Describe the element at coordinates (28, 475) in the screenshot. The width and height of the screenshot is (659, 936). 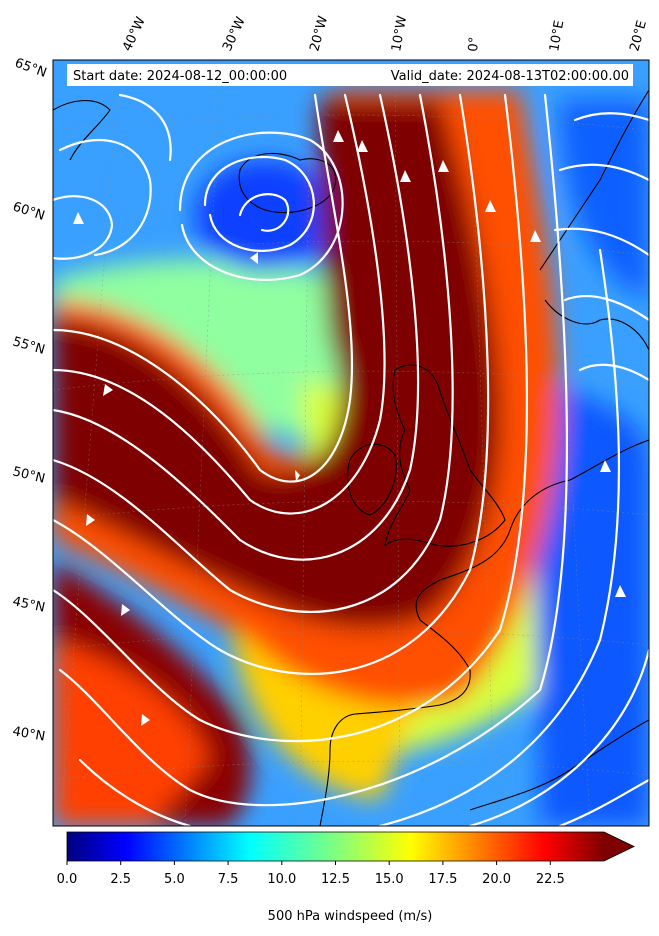
I see `lat-label-50n: 50°N` at that location.